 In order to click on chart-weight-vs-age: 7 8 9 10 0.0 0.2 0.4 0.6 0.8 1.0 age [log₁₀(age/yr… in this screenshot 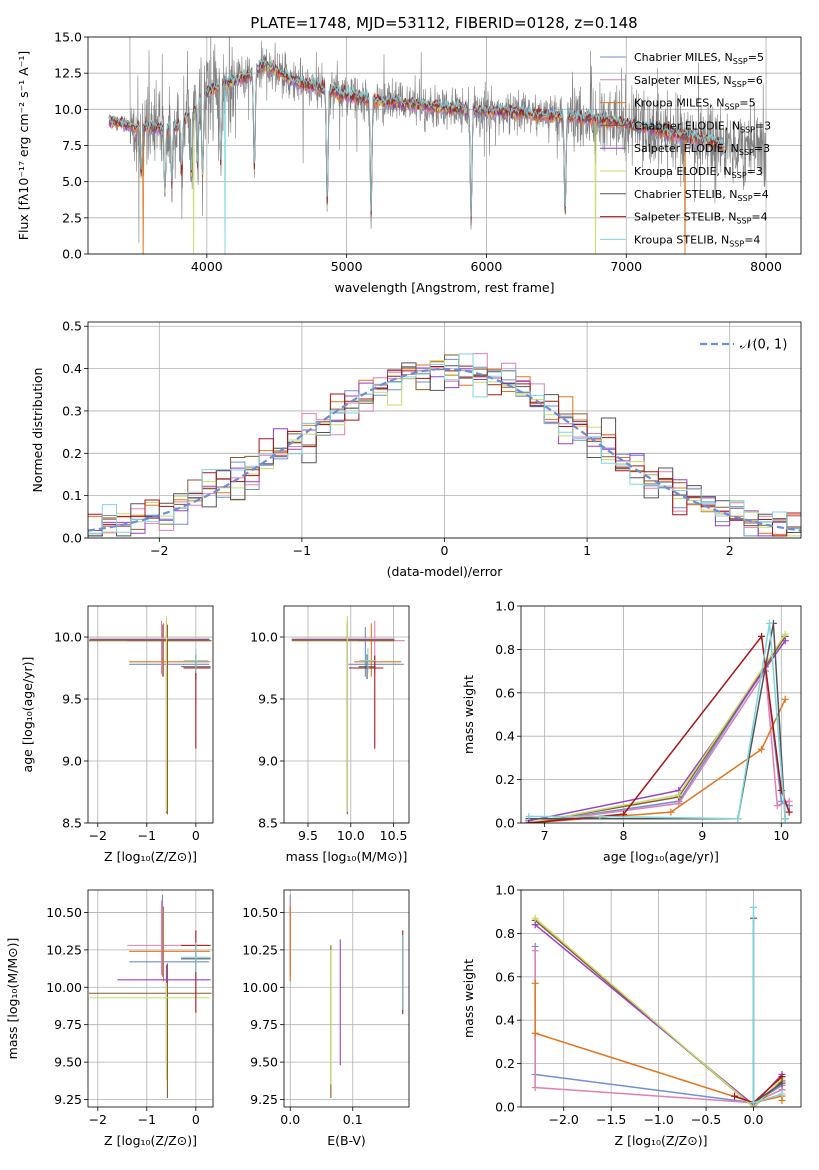, I will do `click(631, 731)`.